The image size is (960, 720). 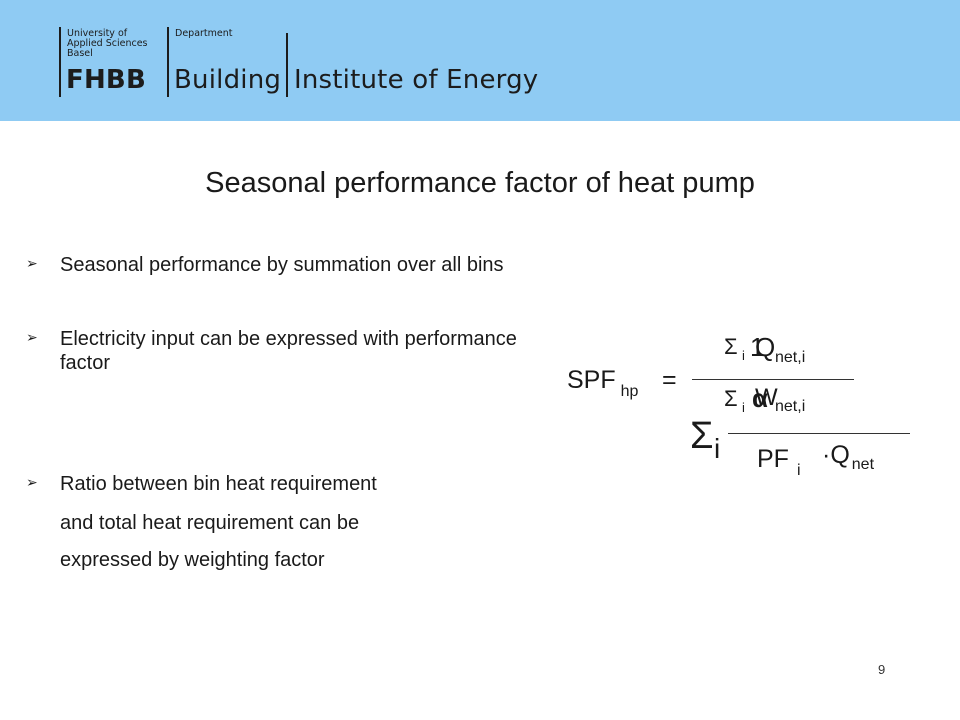 What do you see at coordinates (743, 407) in the screenshot?
I see `denominator-i: i` at bounding box center [743, 407].